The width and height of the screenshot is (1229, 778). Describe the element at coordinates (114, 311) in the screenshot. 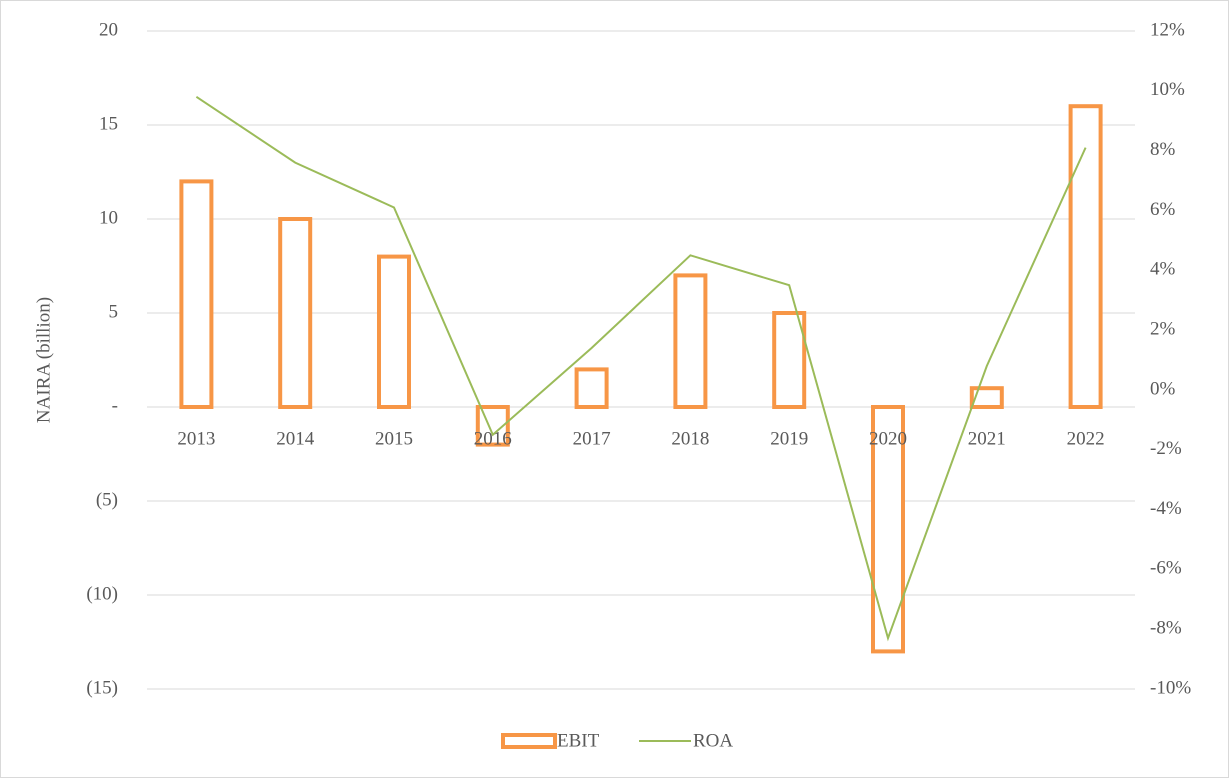

I see `y-tick-label: 5` at that location.